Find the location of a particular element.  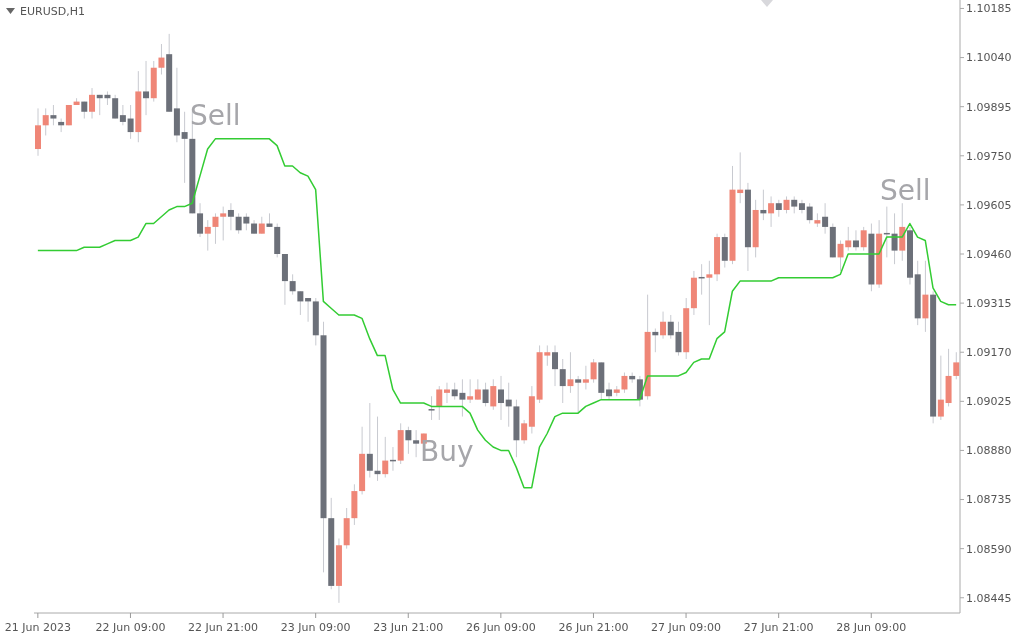

x-tick-label: 22 Jun 09:00 is located at coordinates (130, 627).